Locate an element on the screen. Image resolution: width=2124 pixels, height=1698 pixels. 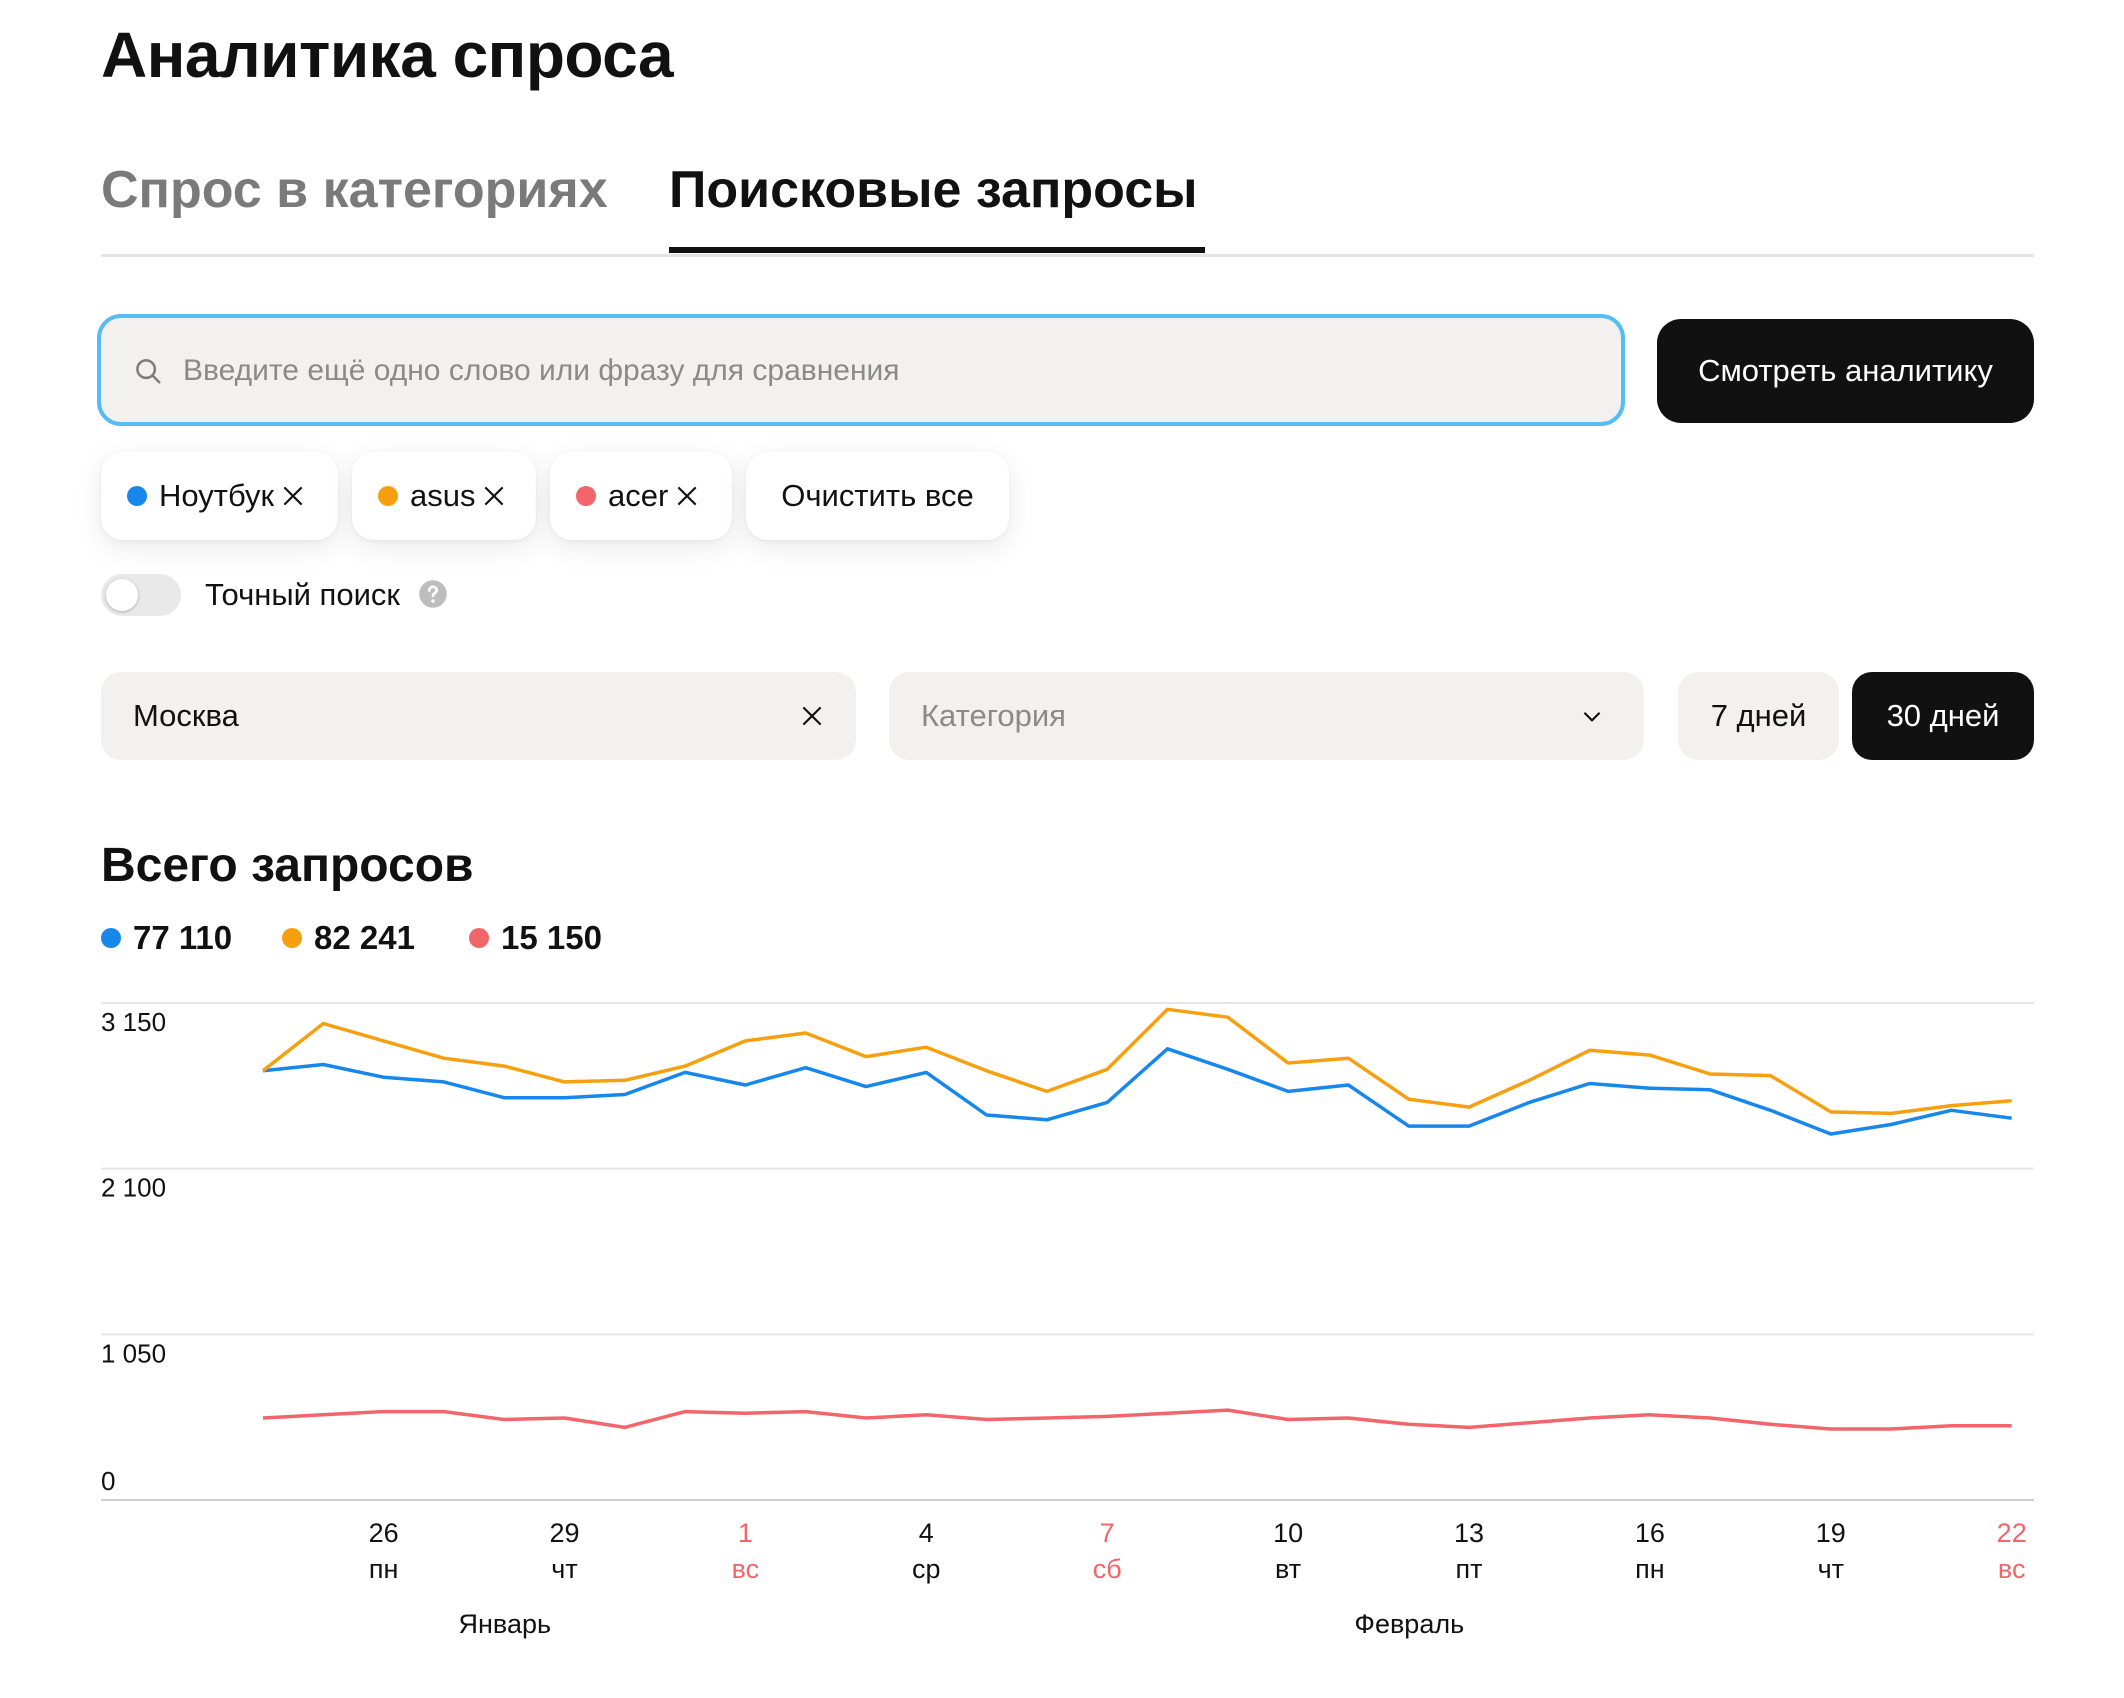
series-line-asus is located at coordinates (1136, 1061).